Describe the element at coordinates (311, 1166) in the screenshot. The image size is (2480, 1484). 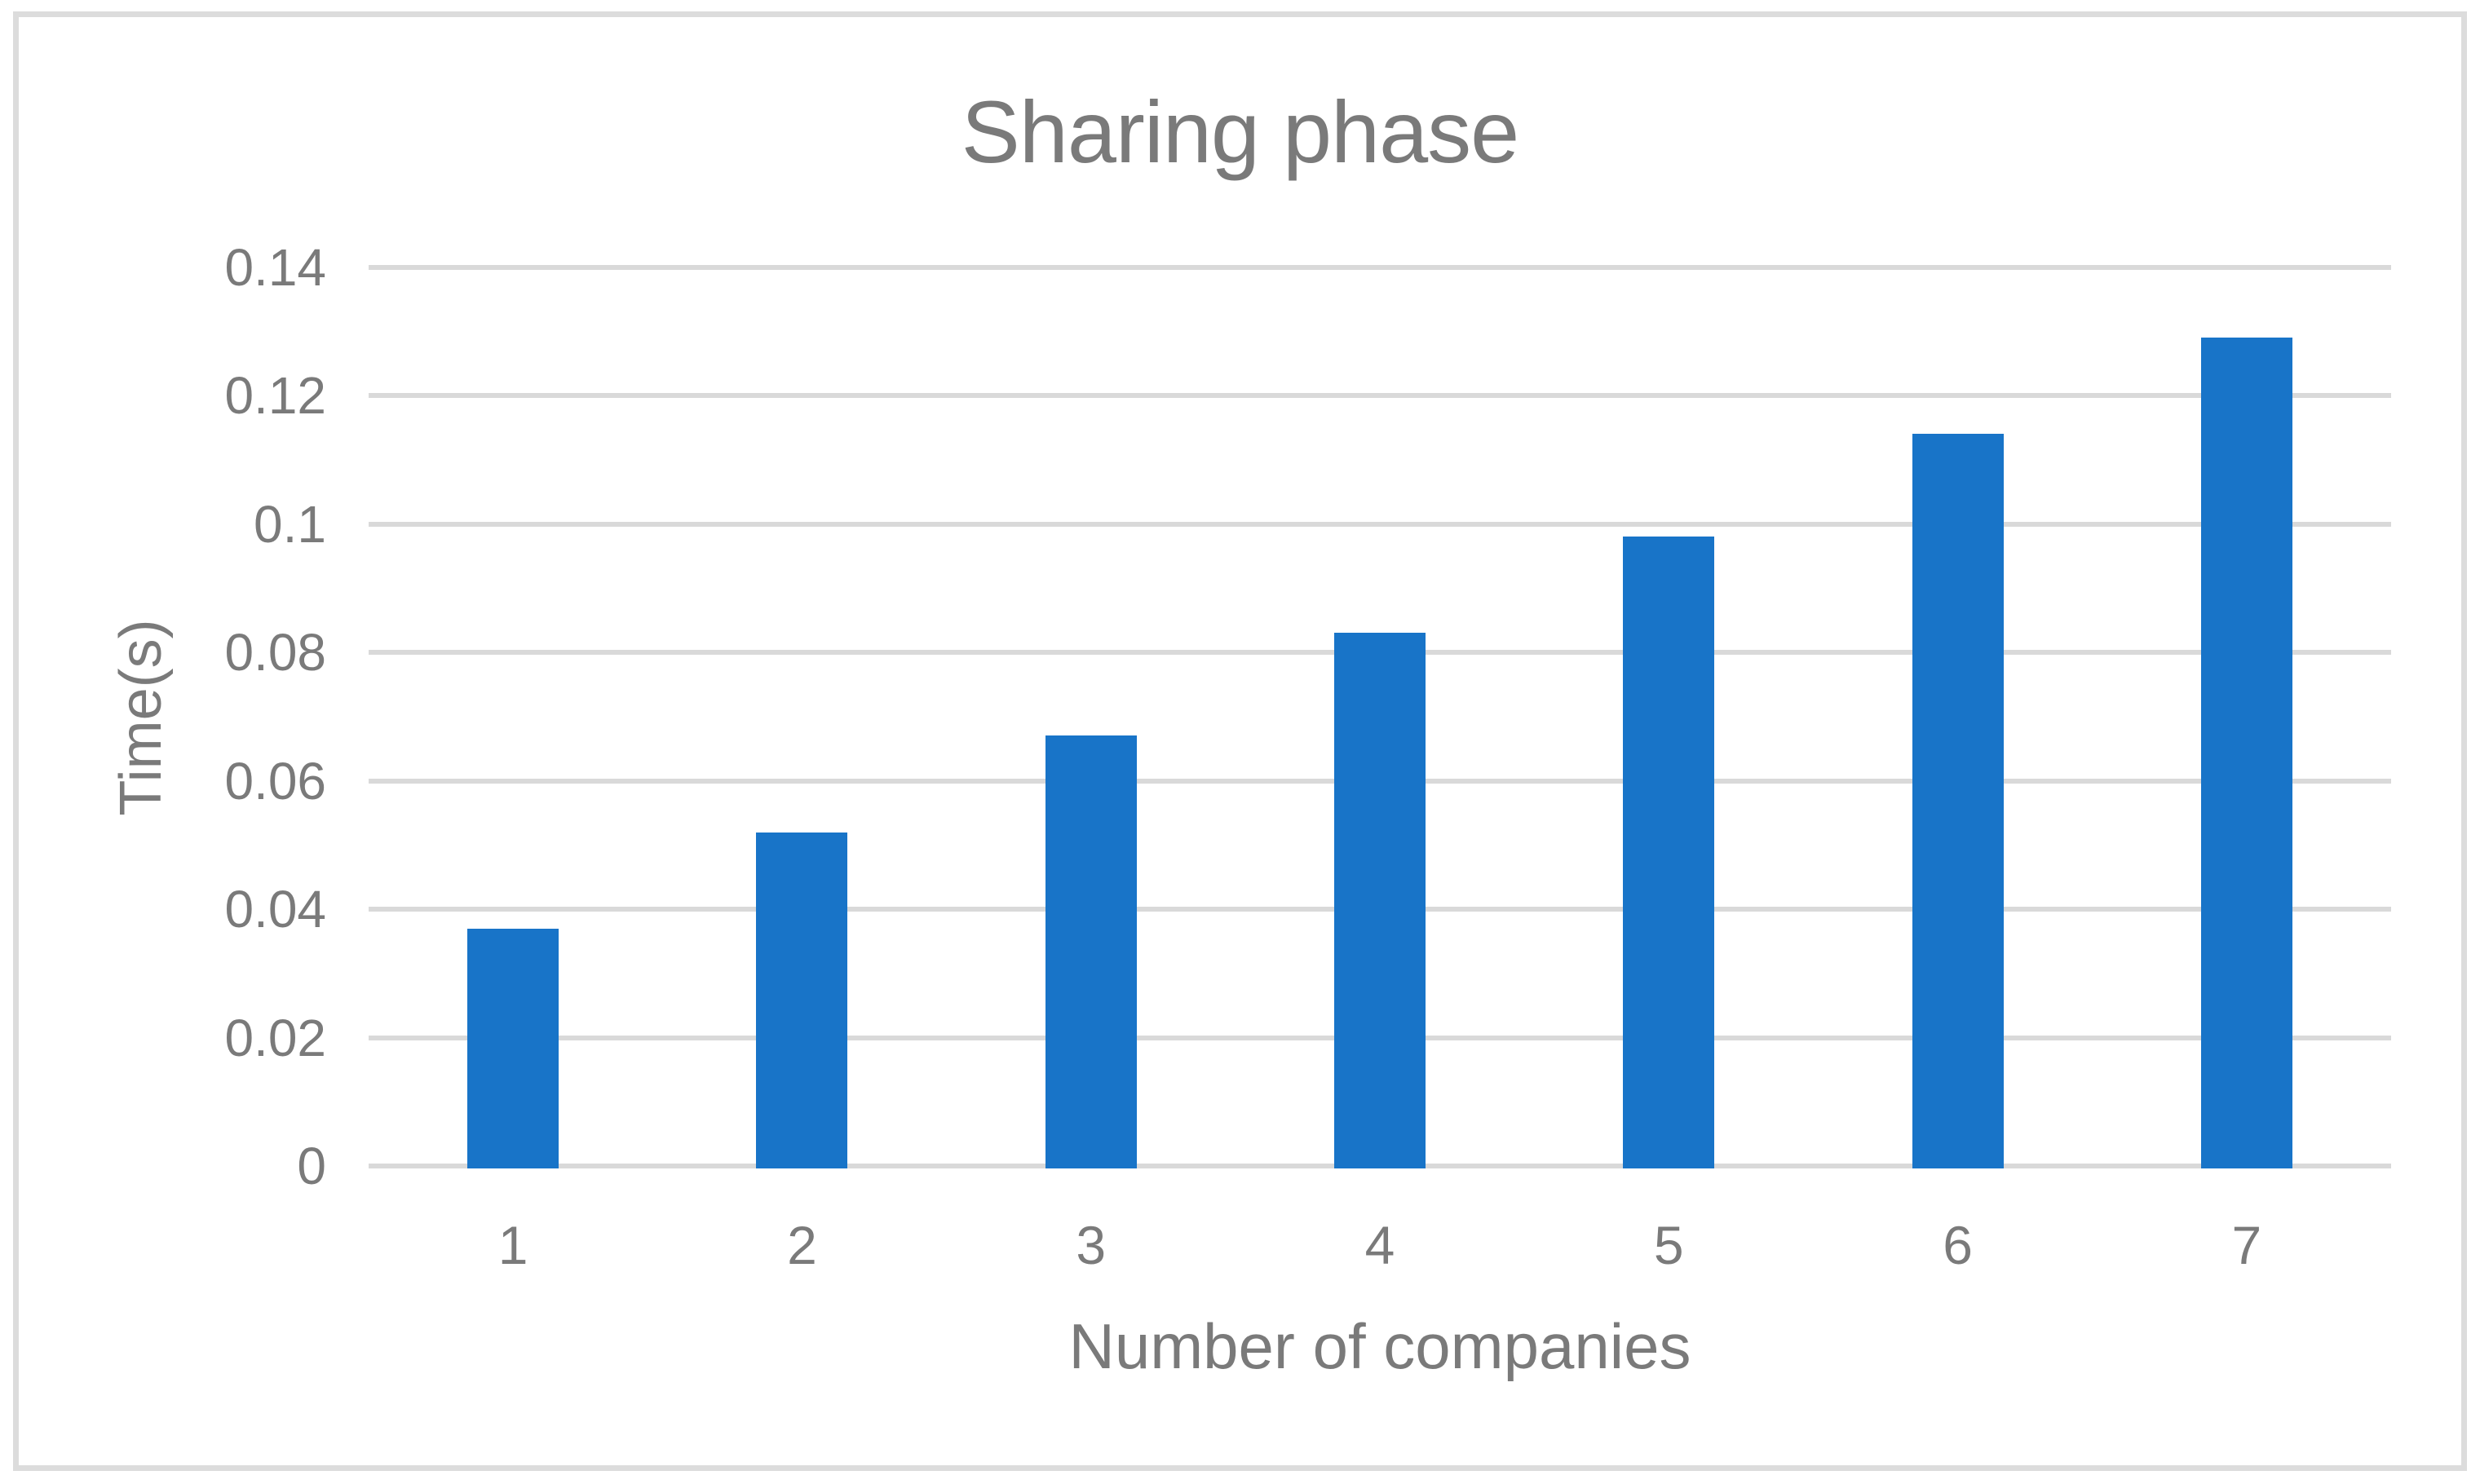
I see `y-tick-label: 0` at that location.